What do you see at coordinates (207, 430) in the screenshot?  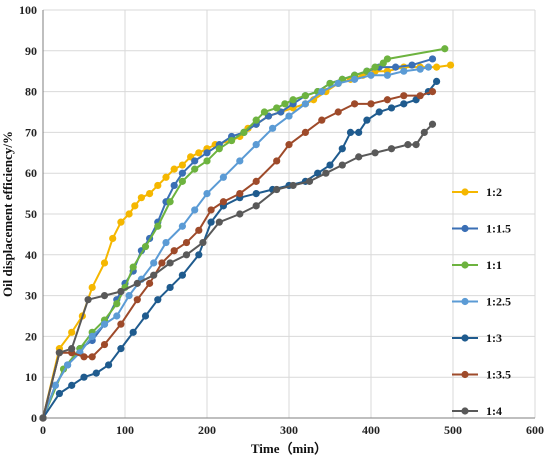 I see `x-tick-label: 200` at bounding box center [207, 430].